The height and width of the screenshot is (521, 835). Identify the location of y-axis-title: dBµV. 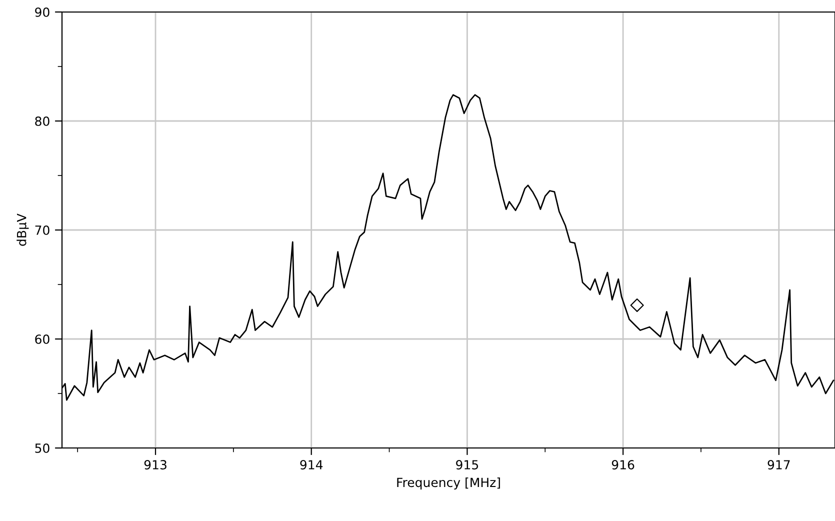
(22, 230).